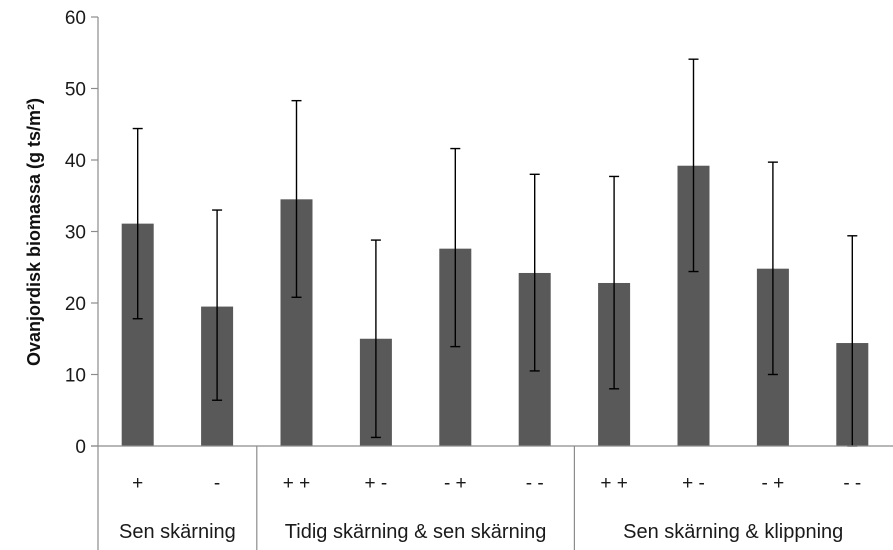 This screenshot has height=550, width=893. Describe the element at coordinates (75, 18) in the screenshot. I see `y-tick-label: 60` at that location.